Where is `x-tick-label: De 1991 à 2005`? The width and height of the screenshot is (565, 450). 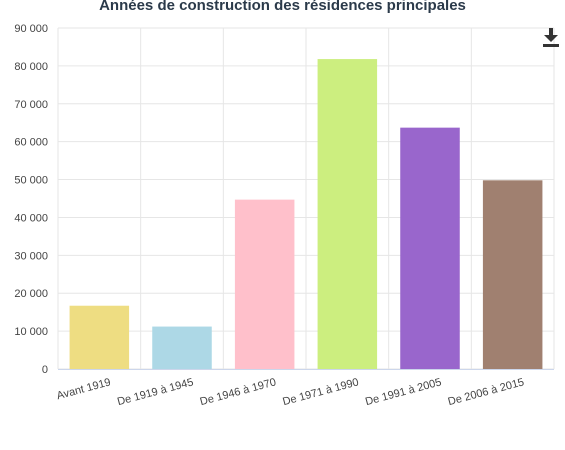
x-tick-label: De 1991 à 2005 is located at coordinates (403, 392).